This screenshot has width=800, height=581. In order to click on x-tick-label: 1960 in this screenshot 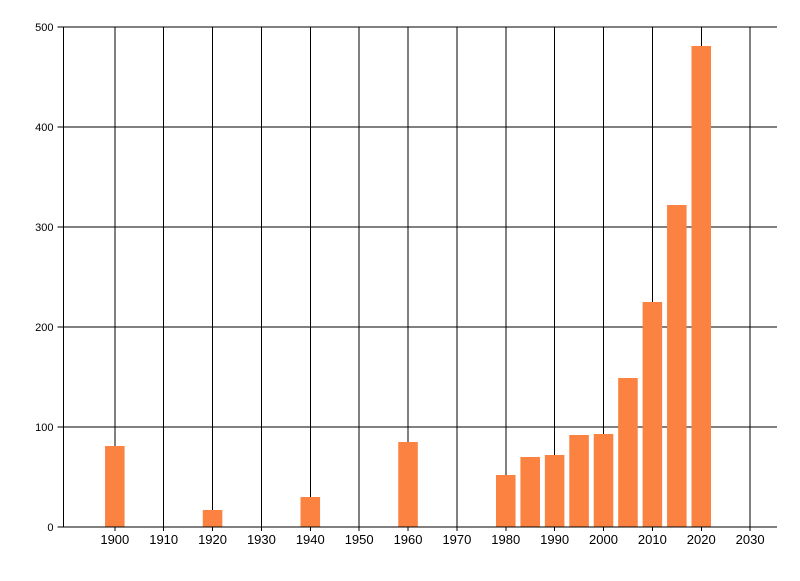, I will do `click(408, 539)`.